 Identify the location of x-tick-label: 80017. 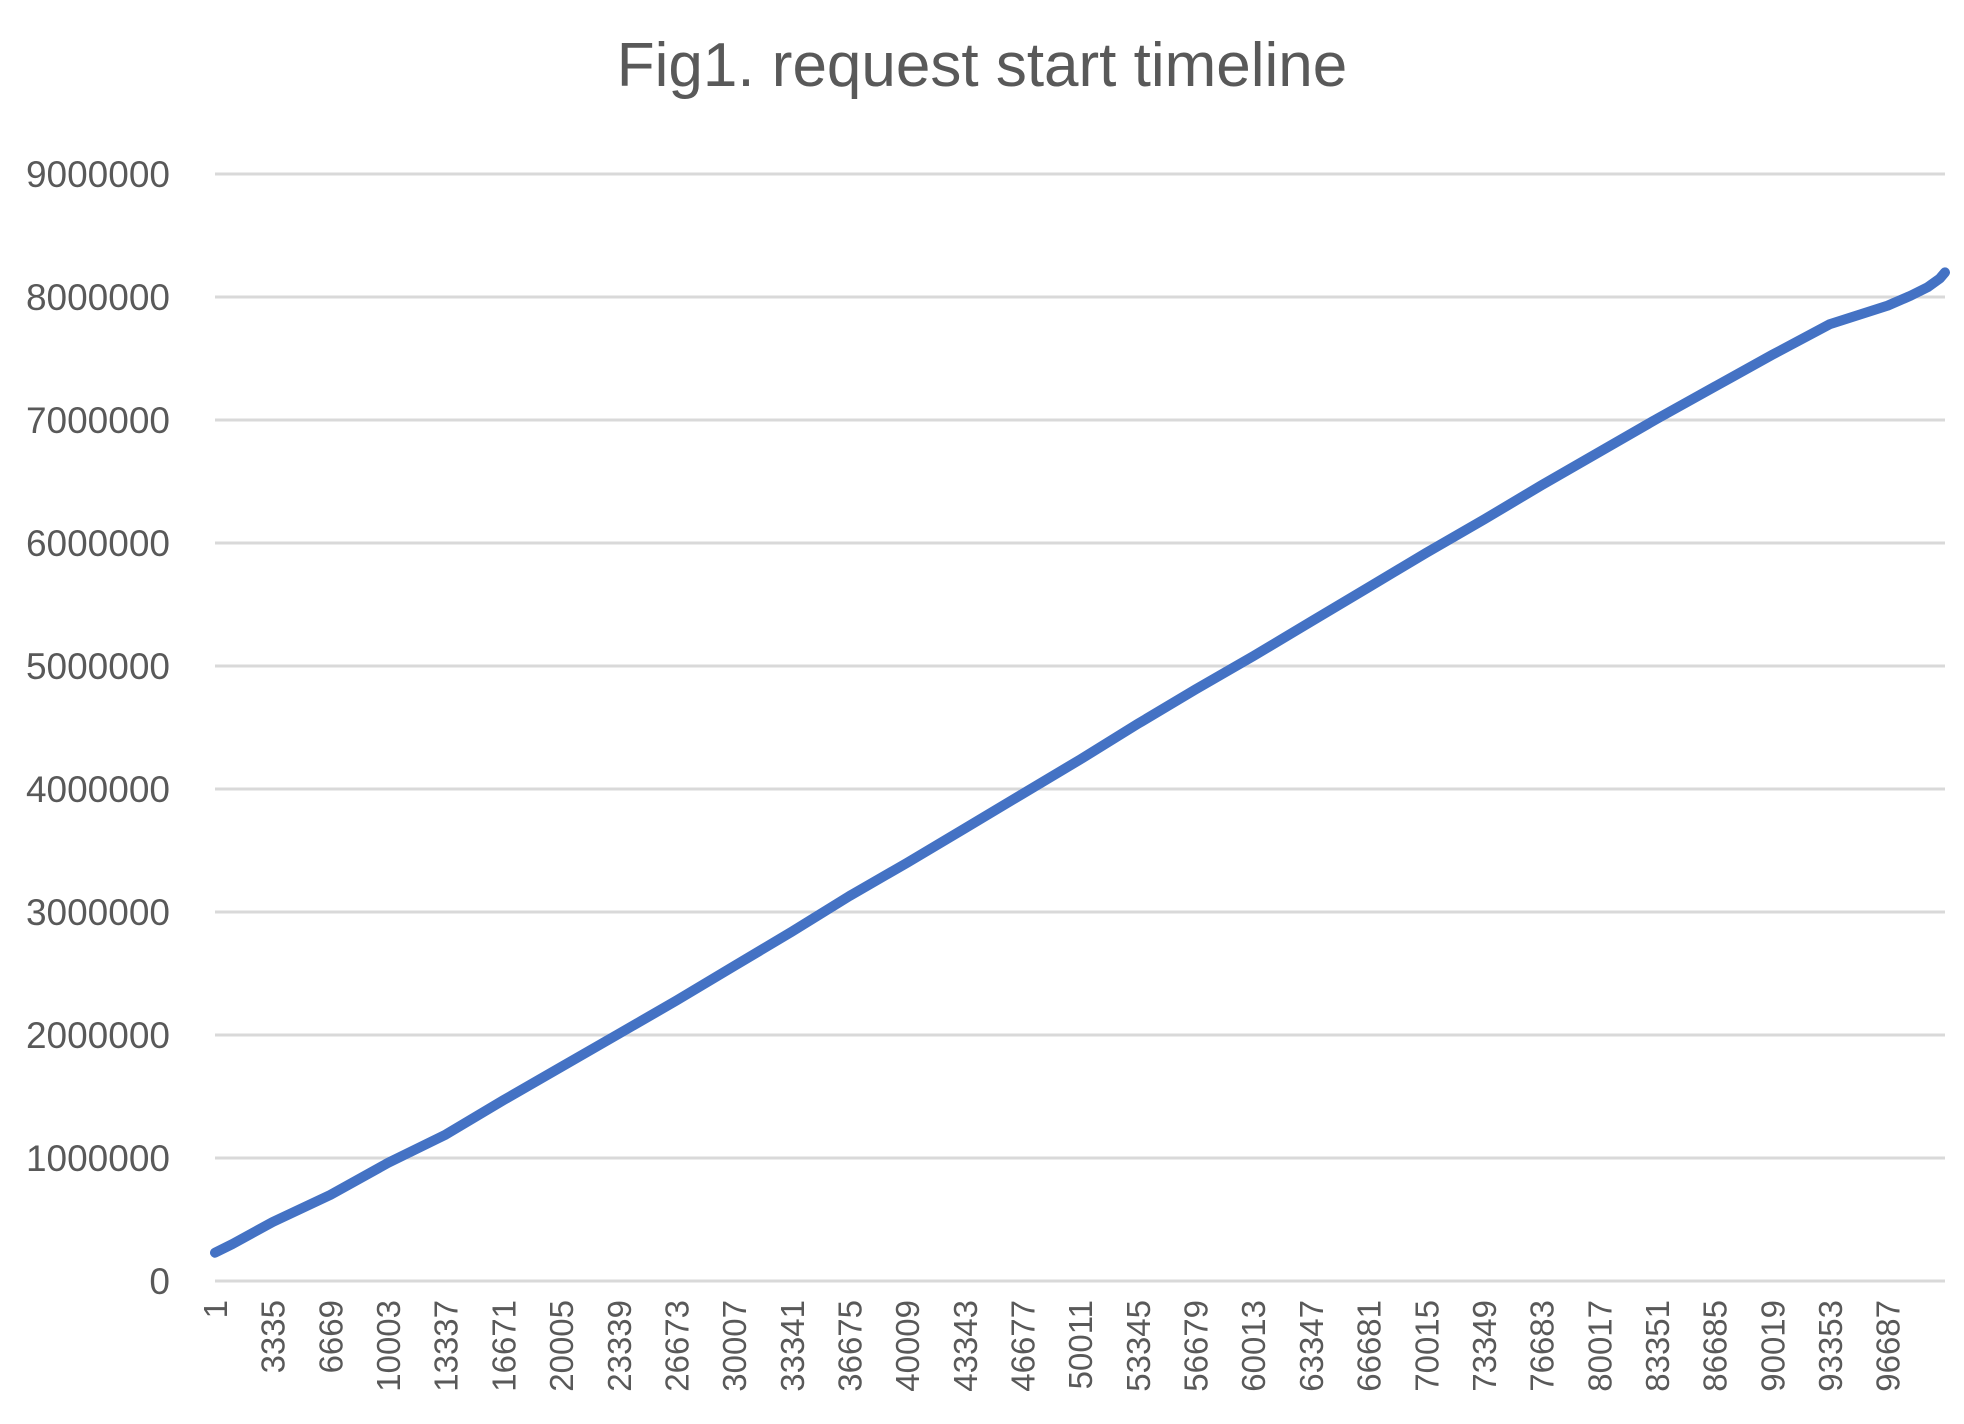
(1599, 1346).